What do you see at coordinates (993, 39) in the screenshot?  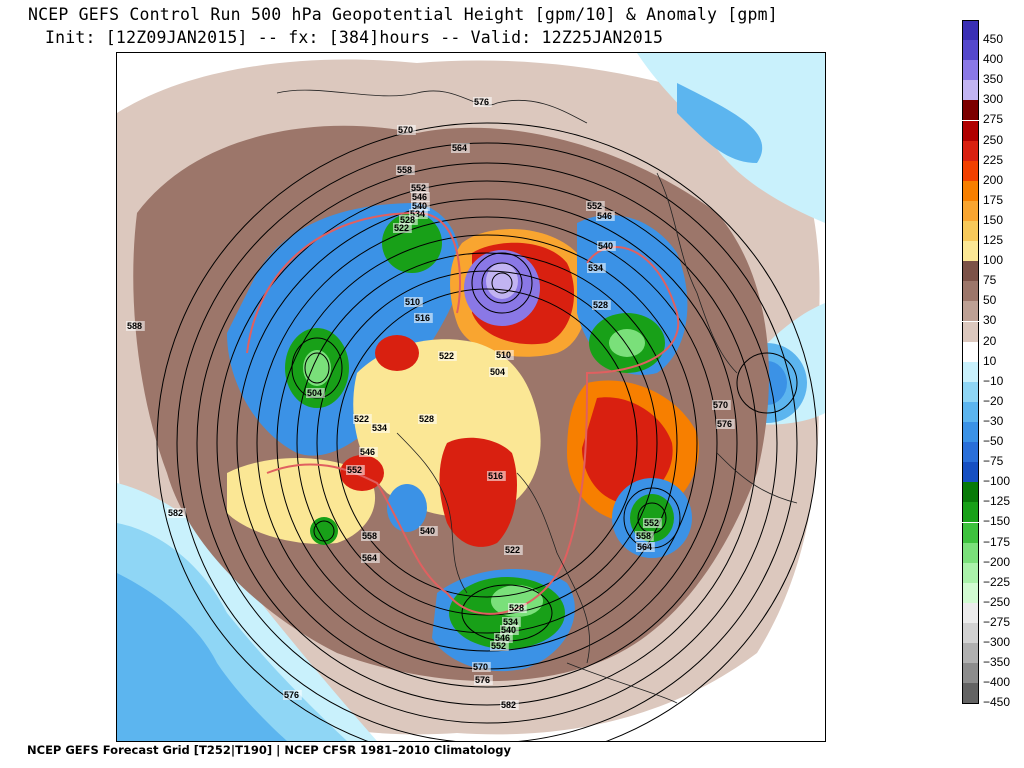 I see `colorbar-label: 450` at bounding box center [993, 39].